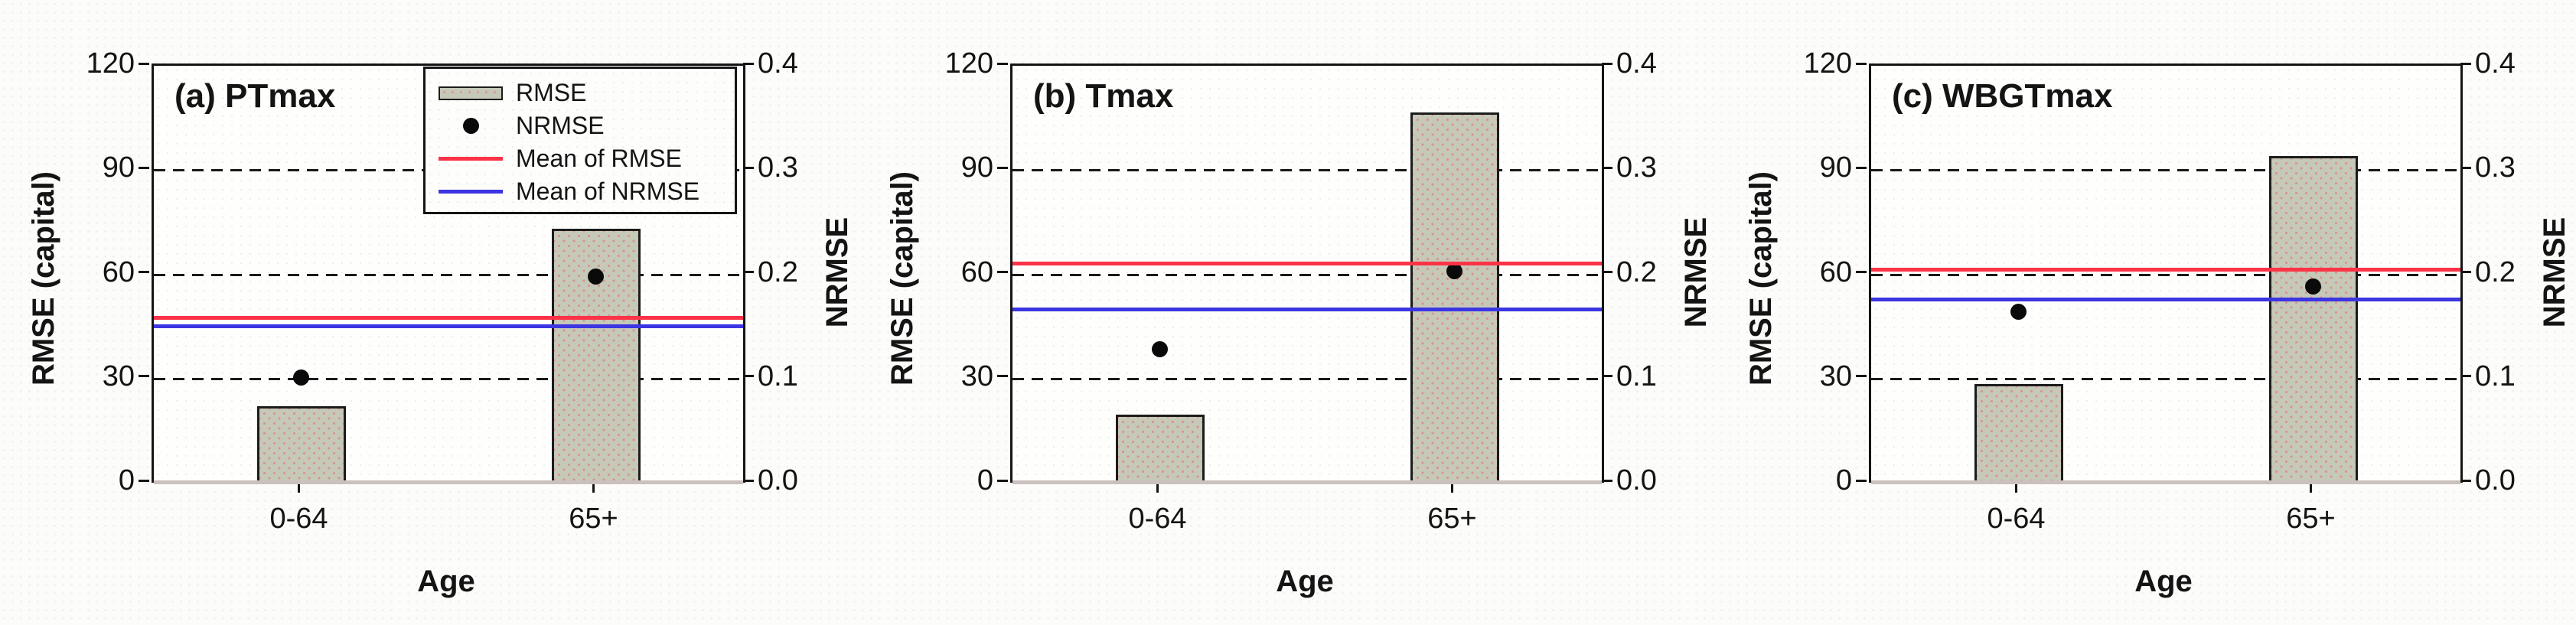 This screenshot has height=625, width=2576. Describe the element at coordinates (2003, 96) in the screenshot. I see `panel-title-c: (c) WBGTmax` at that location.